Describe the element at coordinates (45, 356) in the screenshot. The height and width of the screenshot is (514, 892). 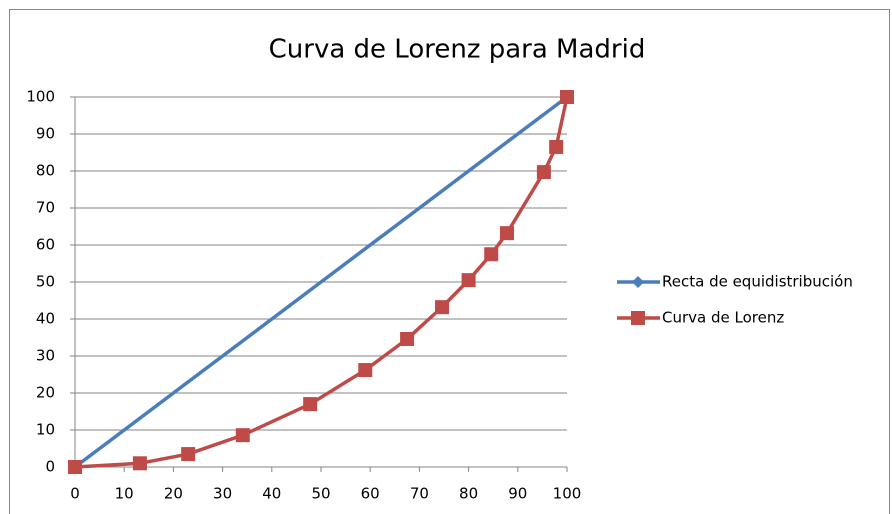
I see `y-tick-label: 30` at that location.